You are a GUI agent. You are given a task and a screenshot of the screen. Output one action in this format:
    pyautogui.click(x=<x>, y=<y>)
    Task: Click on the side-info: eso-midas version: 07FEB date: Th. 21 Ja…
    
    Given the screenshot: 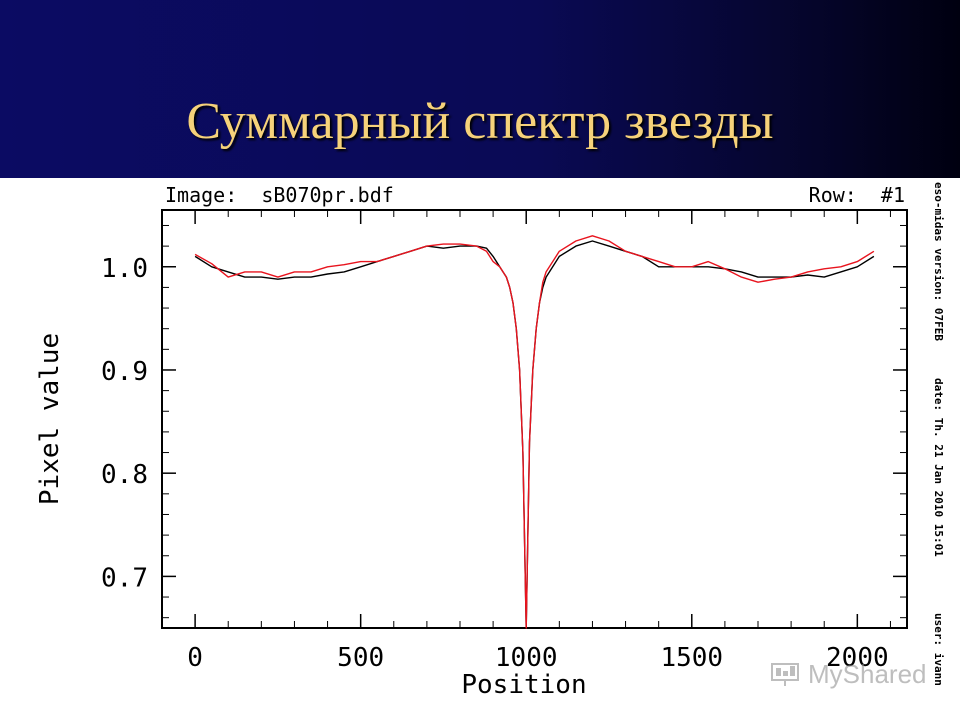 What is the action you would take?
    pyautogui.click(x=938, y=434)
    